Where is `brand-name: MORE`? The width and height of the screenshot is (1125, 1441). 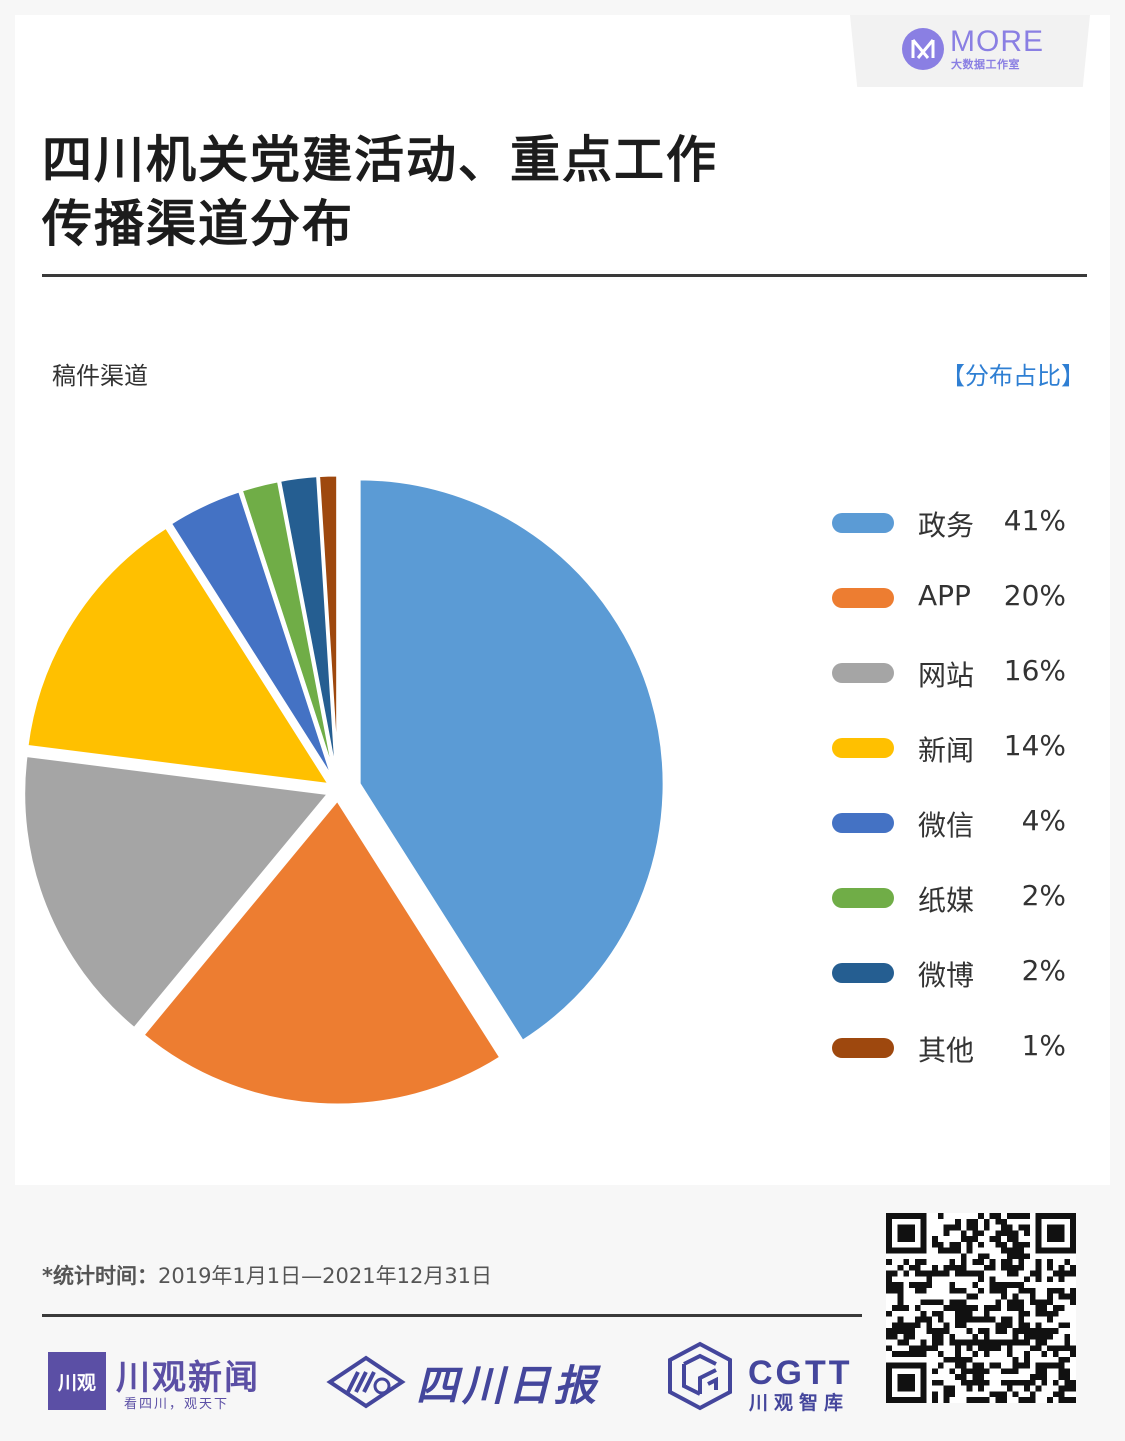 brand-name: MORE is located at coordinates (997, 41).